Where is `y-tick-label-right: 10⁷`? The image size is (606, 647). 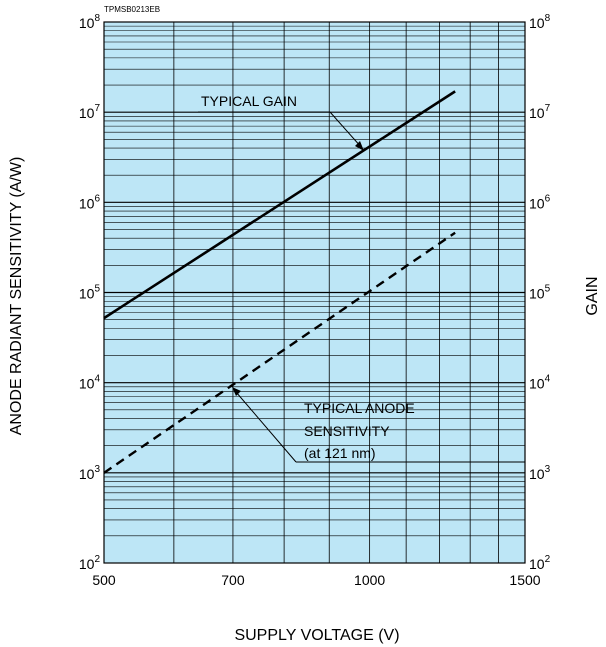 y-tick-label-right: 10⁷ is located at coordinates (540, 112).